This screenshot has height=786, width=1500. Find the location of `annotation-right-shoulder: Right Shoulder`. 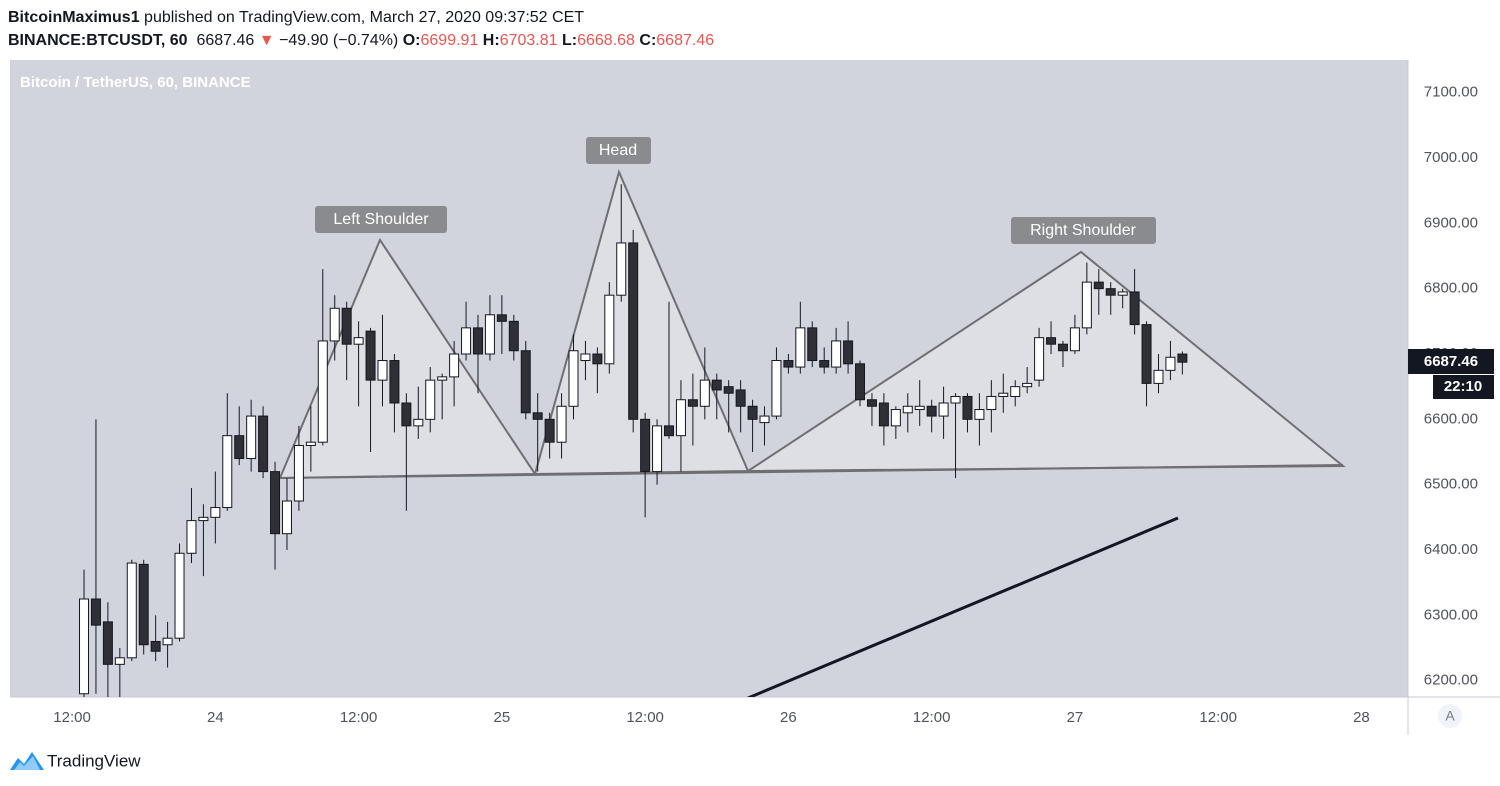

annotation-right-shoulder: Right Shoulder is located at coordinates (1083, 230).